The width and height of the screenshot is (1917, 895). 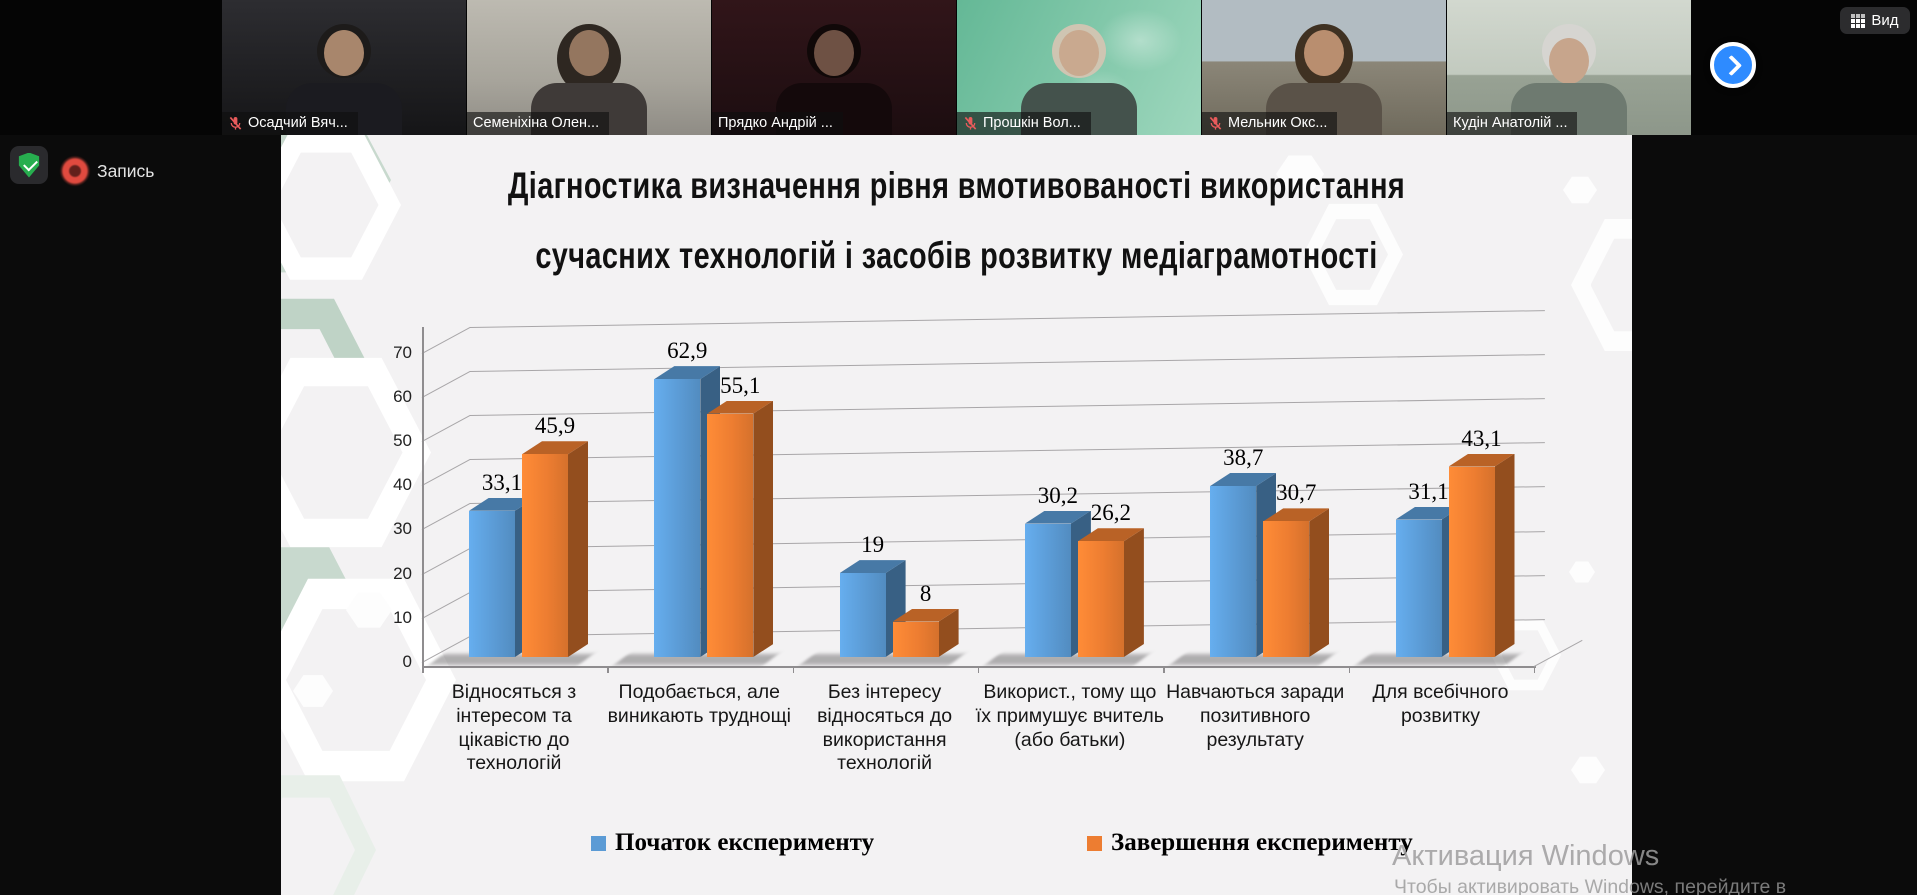 I want to click on legend-label-start: Початок експерименту, so click(x=745, y=842).